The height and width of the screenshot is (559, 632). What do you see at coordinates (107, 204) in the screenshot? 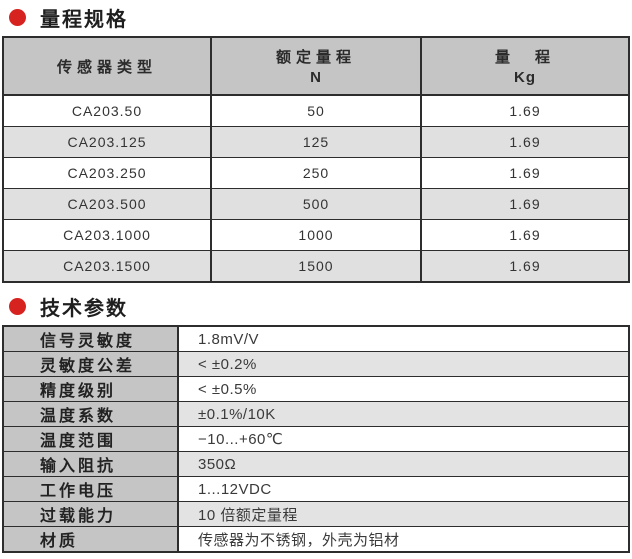
I see `cell-model: CA203.500` at bounding box center [107, 204].